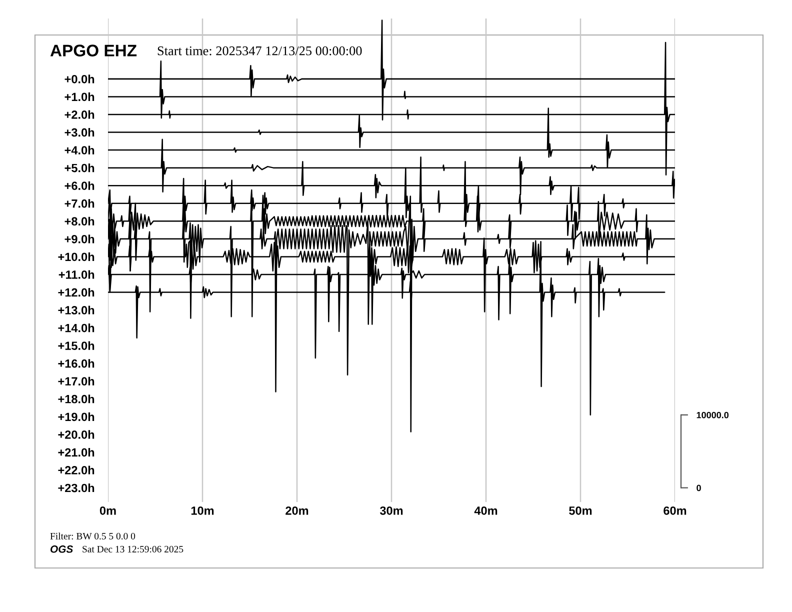 This screenshot has height=612, width=792. I want to click on y-tick-label: +6.0h, so click(79, 185).